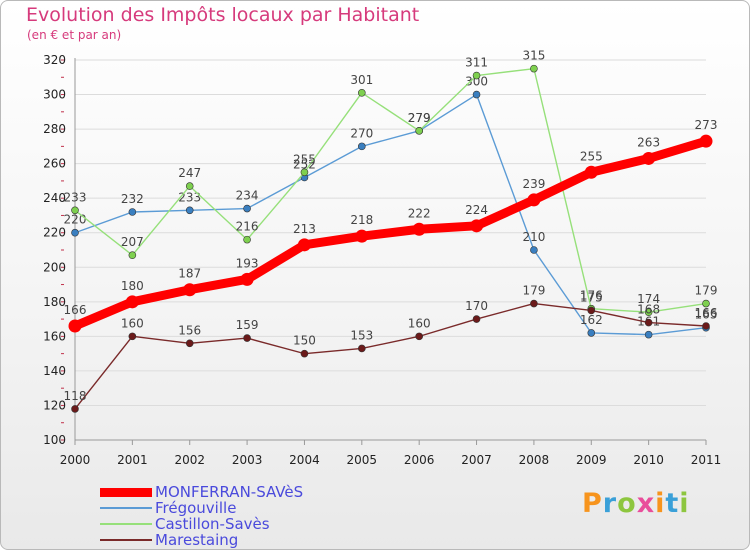 This screenshot has width=750, height=550. What do you see at coordinates (189, 460) in the screenshot?
I see `x-tick-label: 2002` at bounding box center [189, 460].